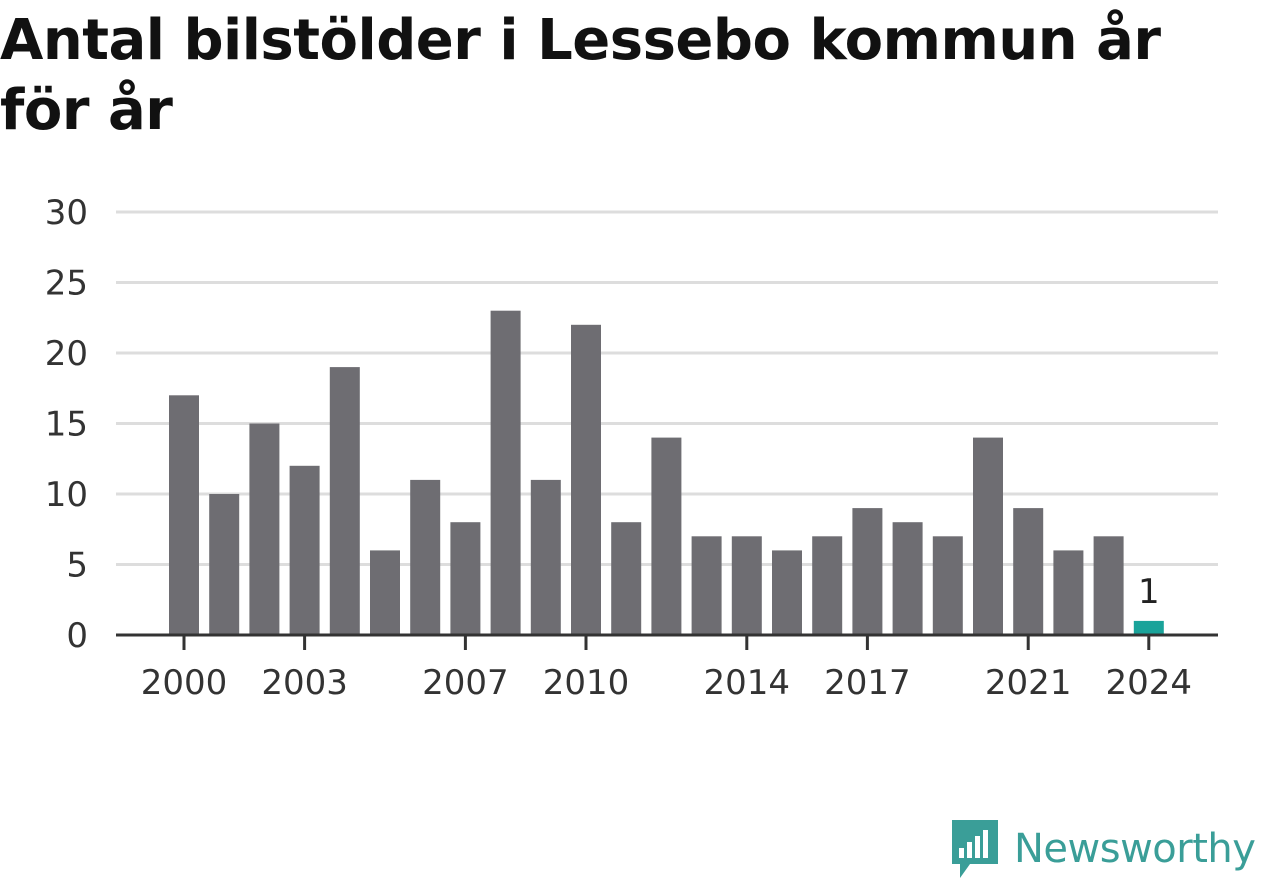  What do you see at coordinates (545, 557) in the screenshot?
I see `bar-2009` at bounding box center [545, 557].